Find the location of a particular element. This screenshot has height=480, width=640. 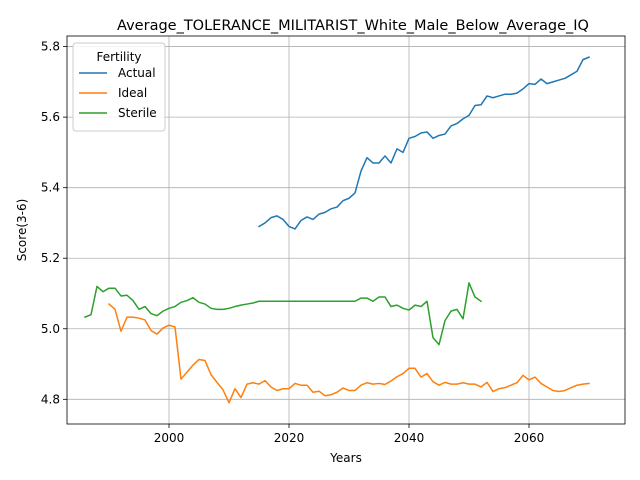

y-tick-label: 4.8 is located at coordinates (50, 399).